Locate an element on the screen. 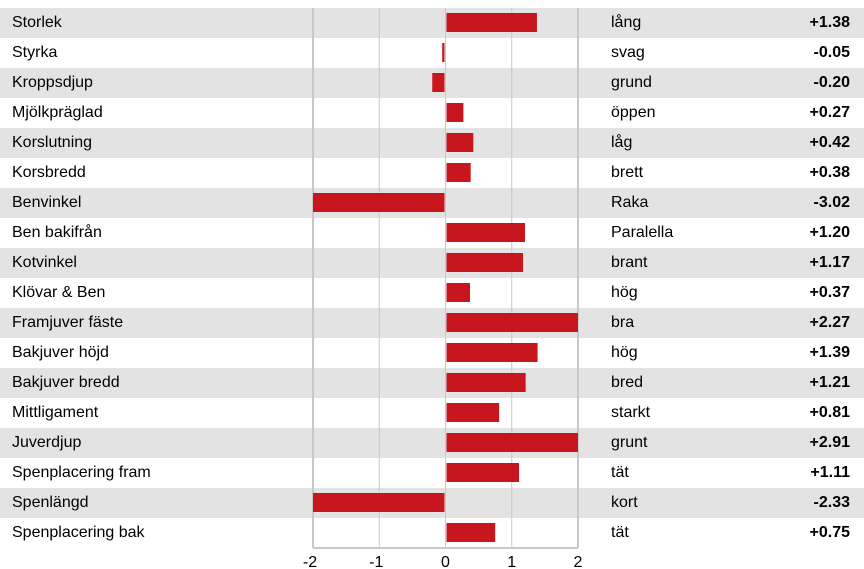 Image resolution: width=864 pixels, height=569 pixels. trait-label: Korslutning is located at coordinates (52, 142).